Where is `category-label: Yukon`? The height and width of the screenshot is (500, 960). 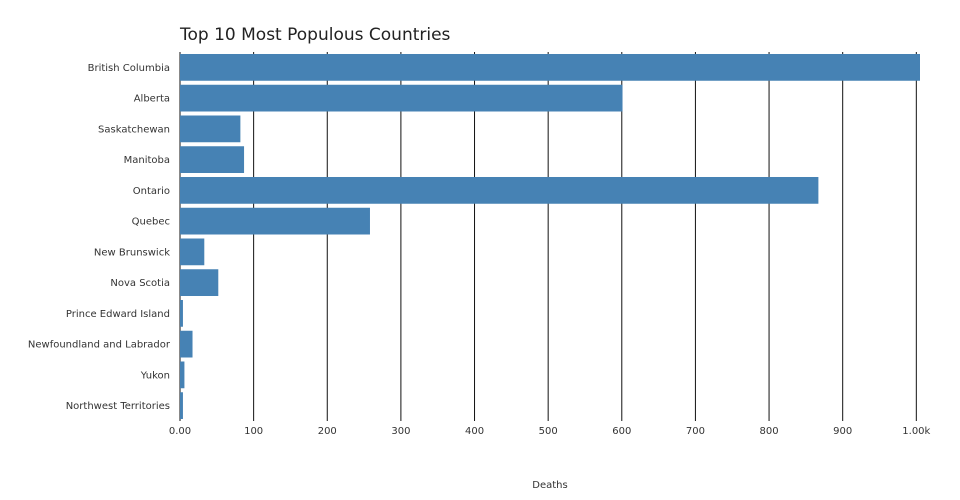 category-label: Yukon is located at coordinates (155, 375).